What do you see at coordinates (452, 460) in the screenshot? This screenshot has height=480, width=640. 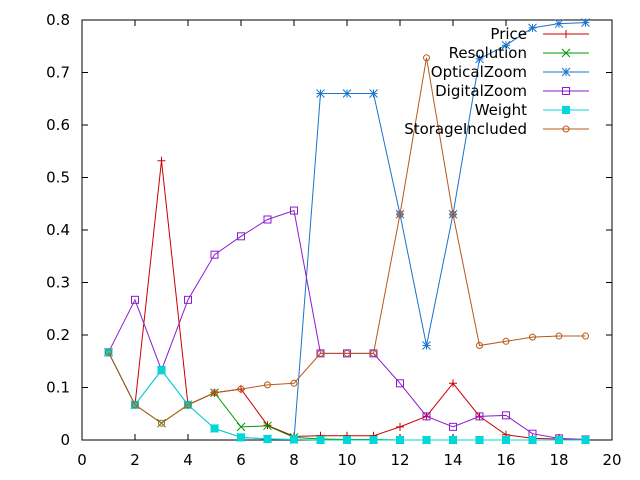 I see `x-tick-label: 14` at bounding box center [452, 460].